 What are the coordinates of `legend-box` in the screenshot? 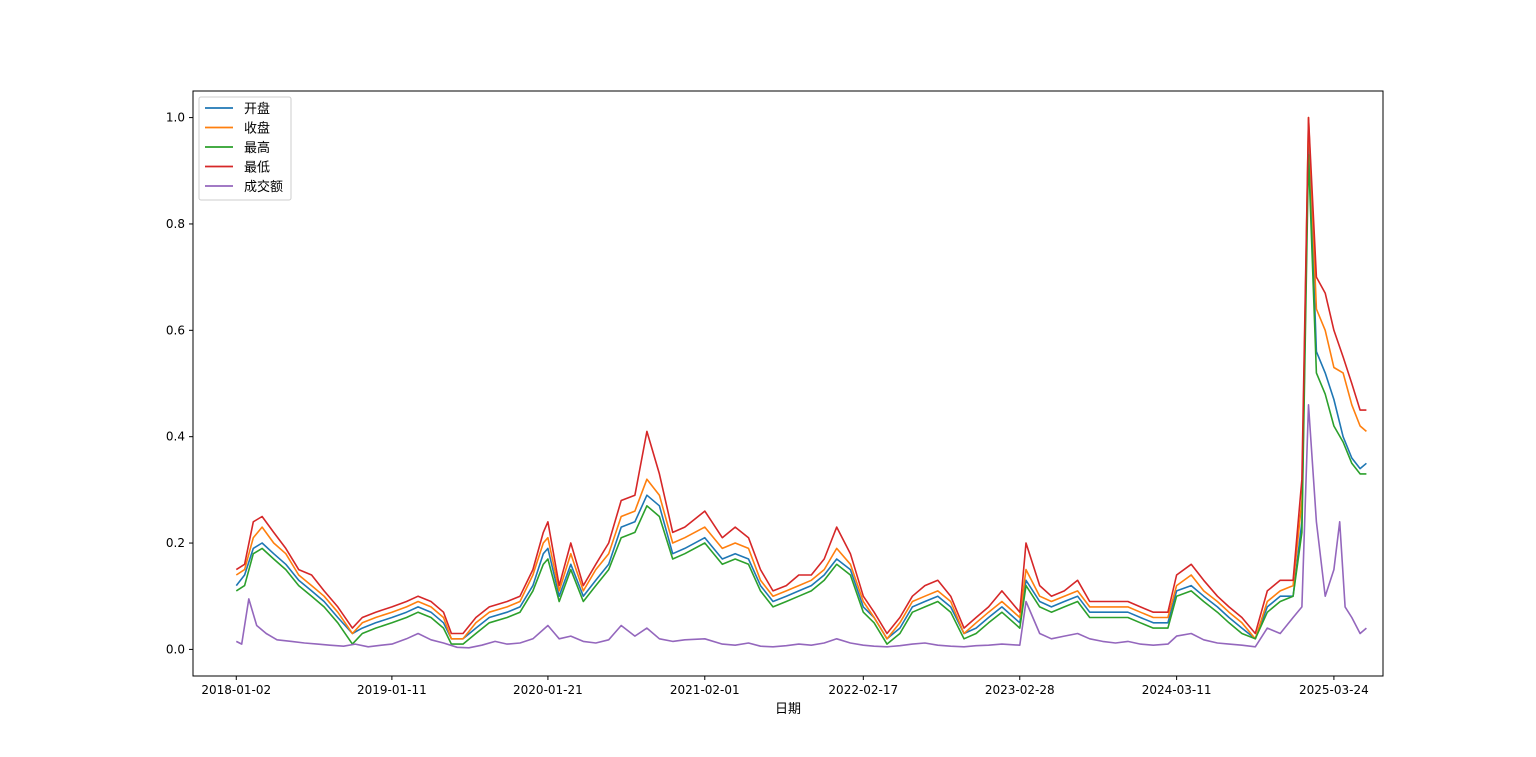 It's located at (245, 148).